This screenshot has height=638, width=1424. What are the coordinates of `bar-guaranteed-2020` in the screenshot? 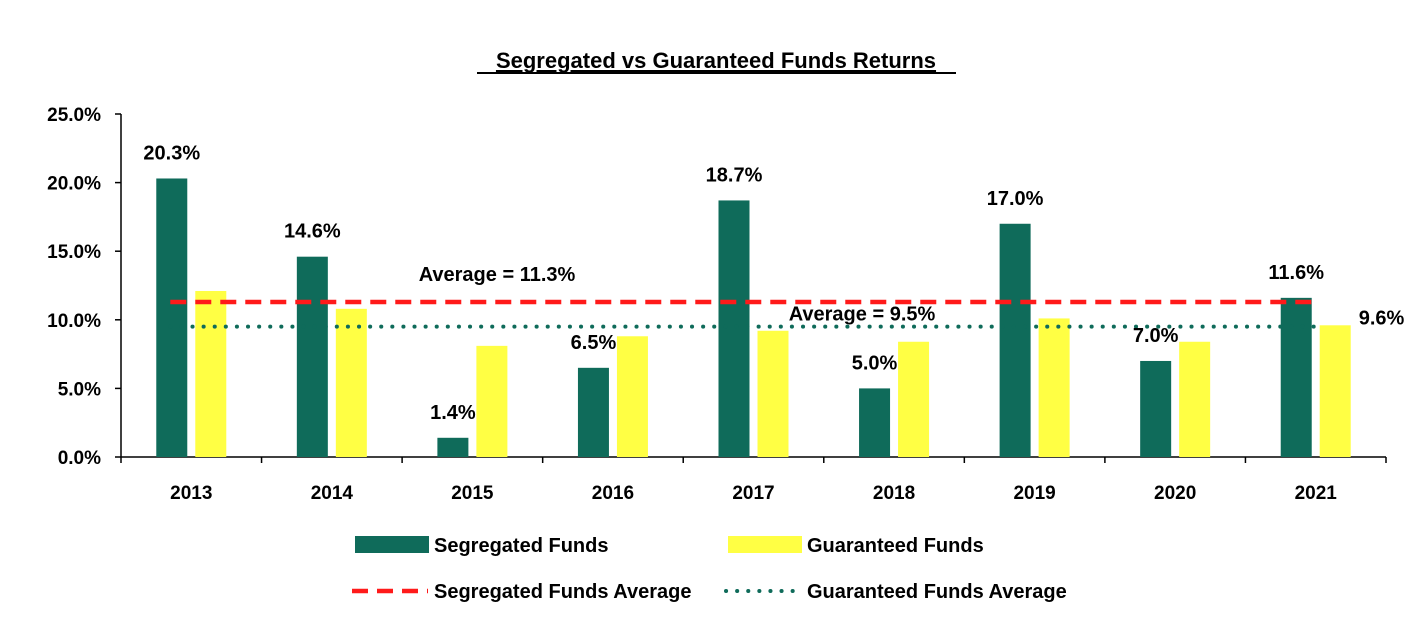 It's located at (1195, 399).